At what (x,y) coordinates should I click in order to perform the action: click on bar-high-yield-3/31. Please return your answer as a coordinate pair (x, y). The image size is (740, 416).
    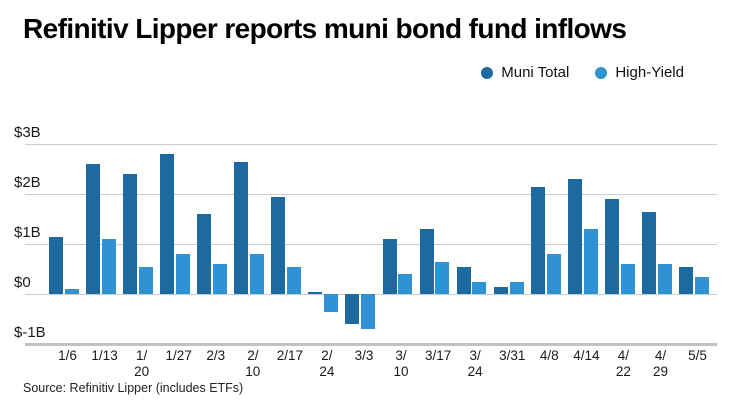
    Looking at the image, I should click on (516, 287).